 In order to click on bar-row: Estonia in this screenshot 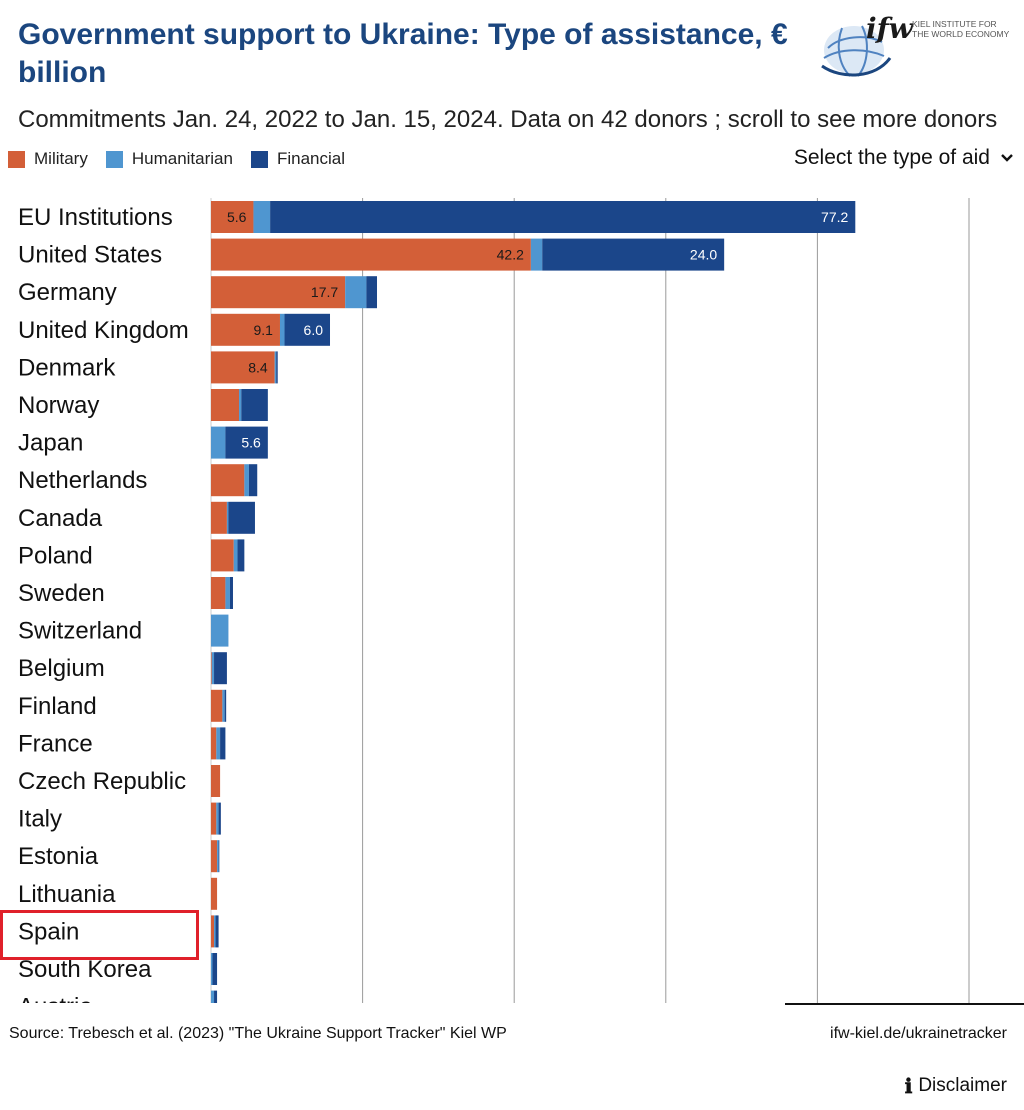, I will do `click(119, 856)`.